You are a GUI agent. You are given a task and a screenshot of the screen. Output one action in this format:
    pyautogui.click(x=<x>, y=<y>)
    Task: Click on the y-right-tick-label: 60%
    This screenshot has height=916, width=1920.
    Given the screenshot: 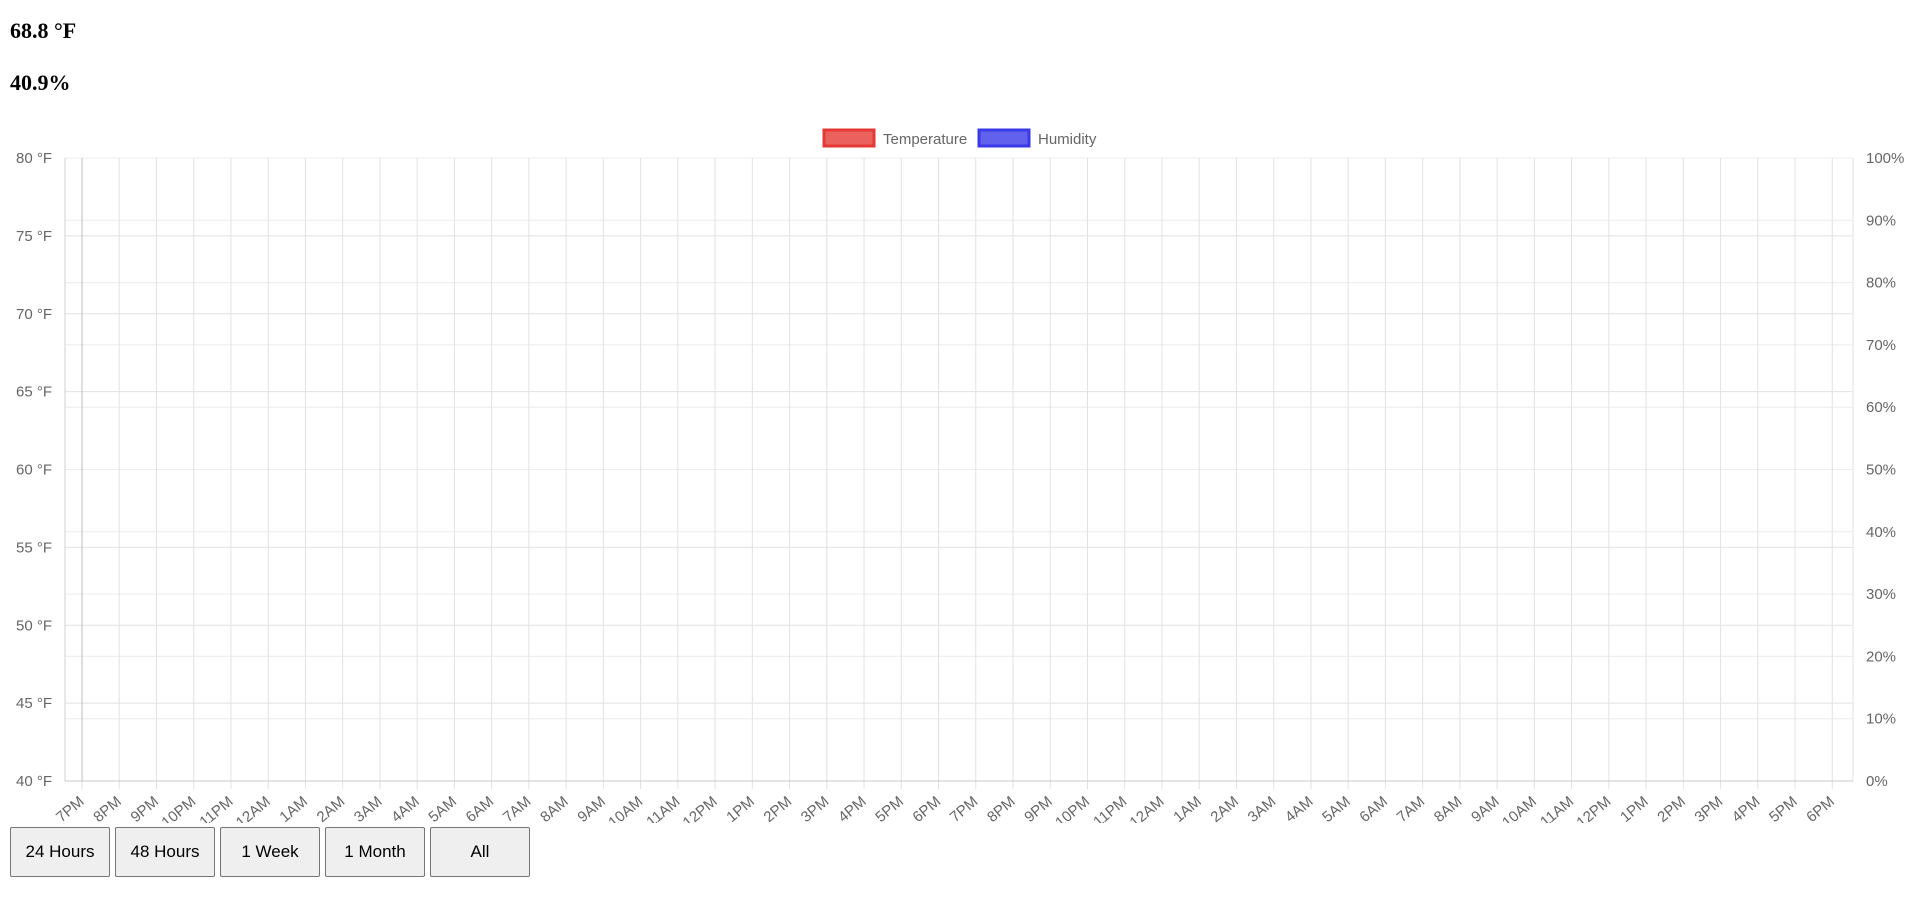 What is the action you would take?
    pyautogui.click(x=1881, y=407)
    